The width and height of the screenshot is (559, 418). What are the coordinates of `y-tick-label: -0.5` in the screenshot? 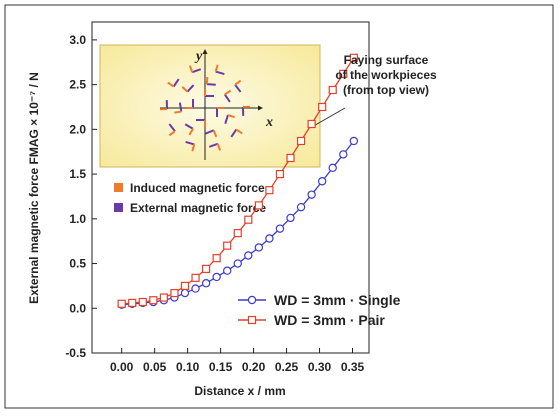 It's located at (75, 353).